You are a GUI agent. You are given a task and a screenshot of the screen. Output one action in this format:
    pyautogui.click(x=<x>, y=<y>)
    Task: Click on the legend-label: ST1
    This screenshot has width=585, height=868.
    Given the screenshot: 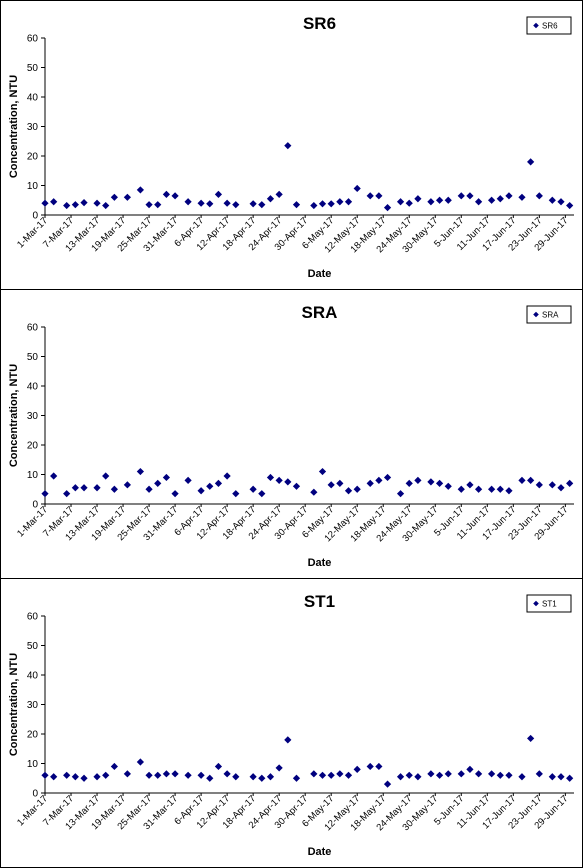 What is the action you would take?
    pyautogui.click(x=549, y=604)
    